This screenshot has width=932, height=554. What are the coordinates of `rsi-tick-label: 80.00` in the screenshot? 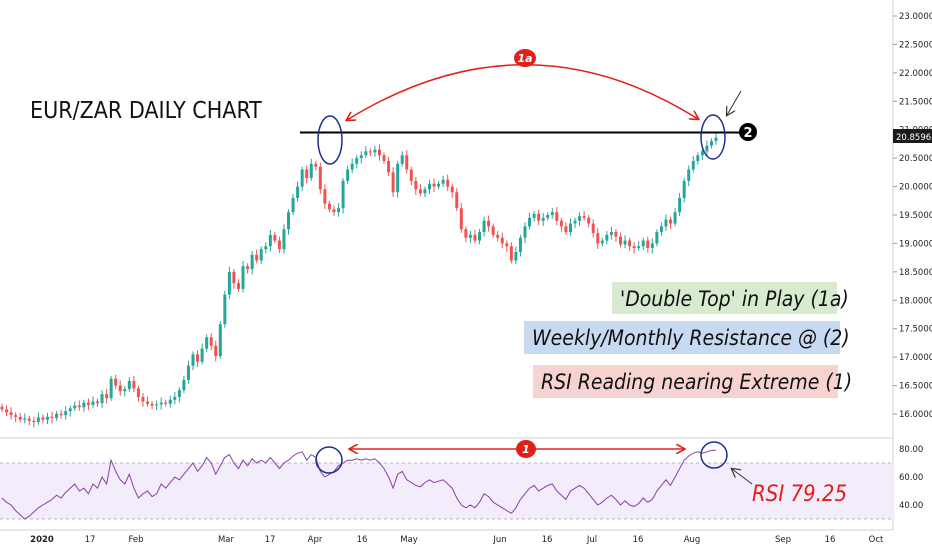 It's located at (911, 450).